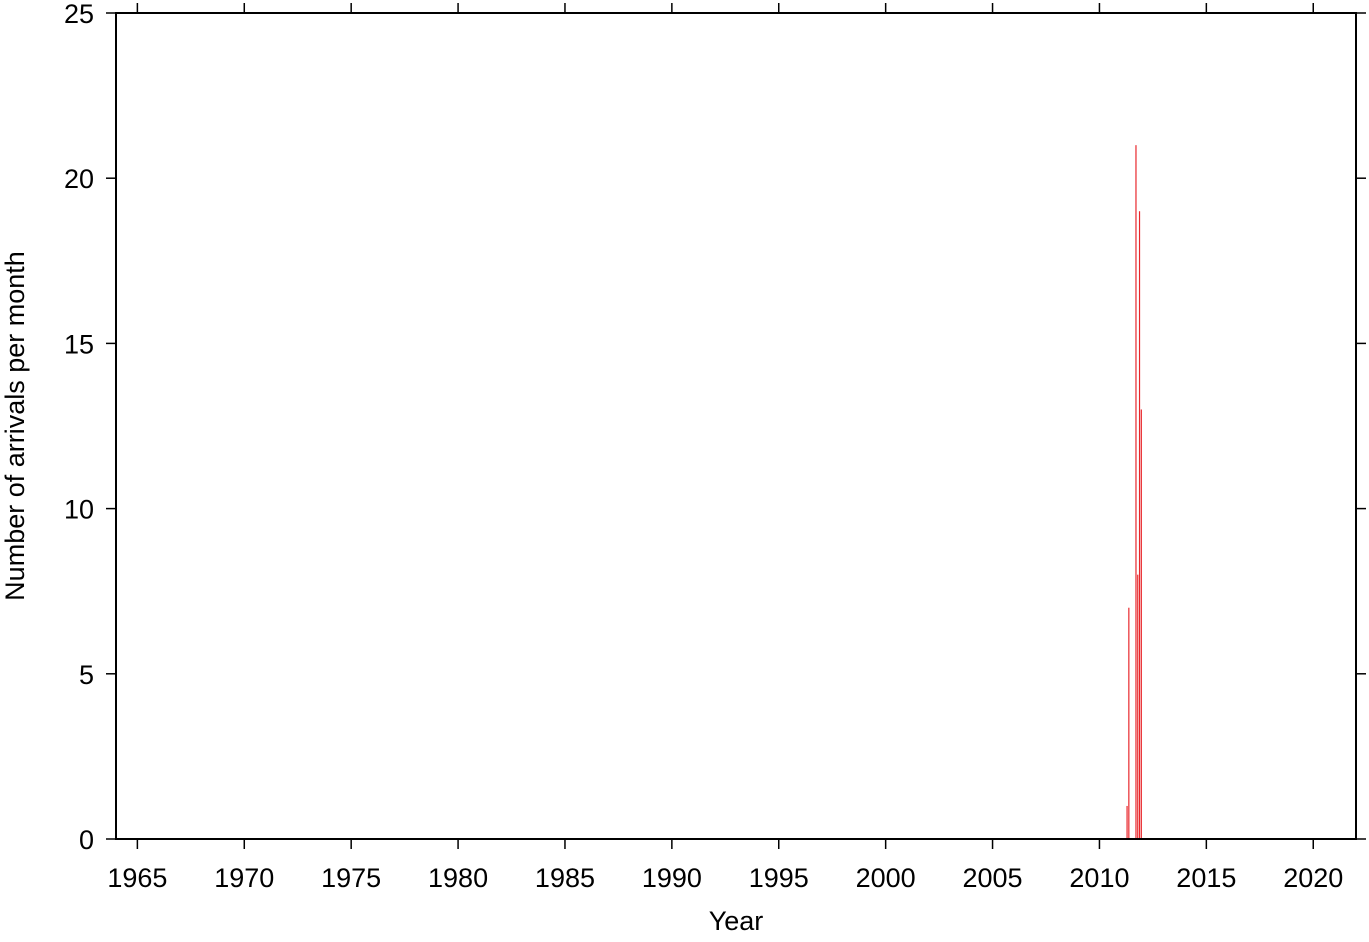  Describe the element at coordinates (886, 878) in the screenshot. I see `x-tick-label: 2000` at that location.